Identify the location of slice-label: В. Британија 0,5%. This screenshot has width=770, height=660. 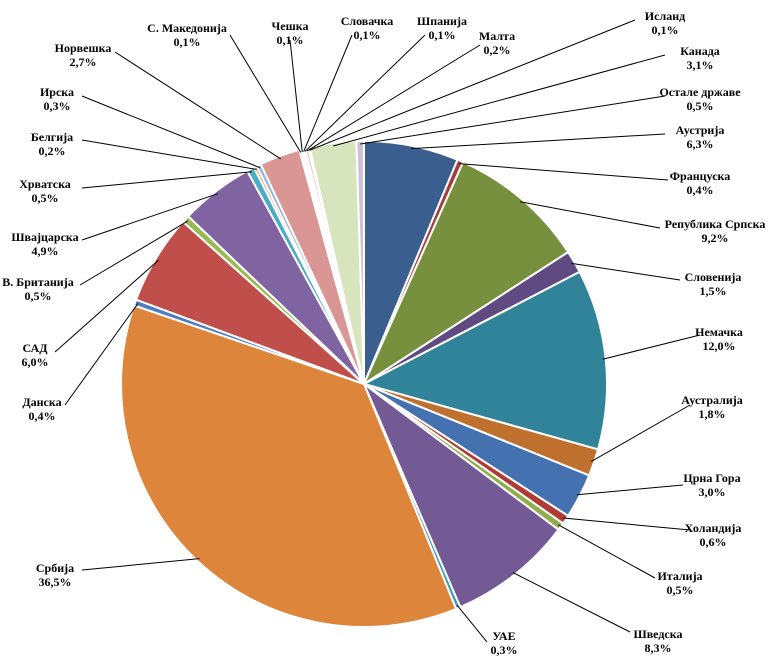
(37, 289).